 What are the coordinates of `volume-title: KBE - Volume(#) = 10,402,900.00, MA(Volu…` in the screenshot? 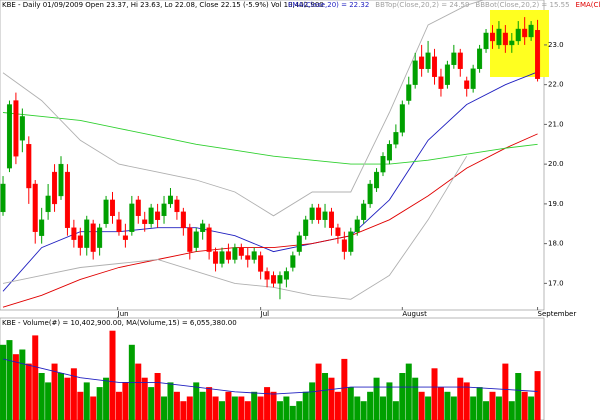 It's located at (119, 323).